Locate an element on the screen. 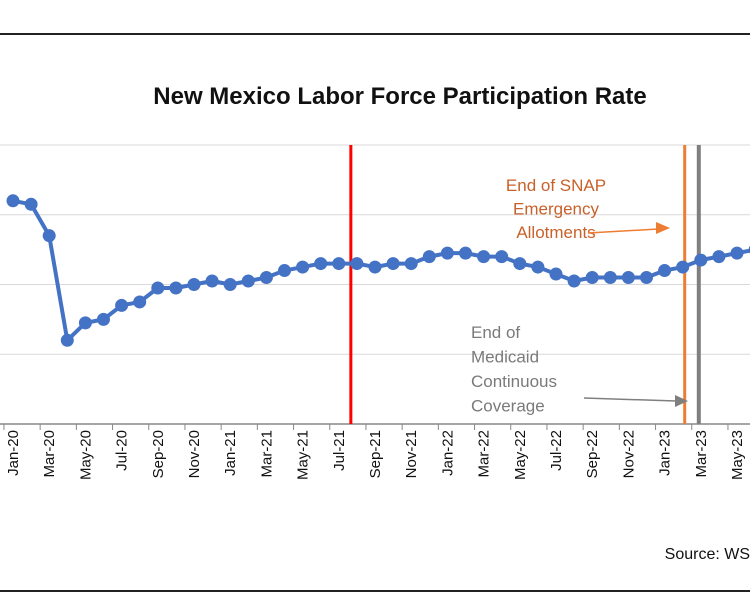  x-tick-label: Mar-22 is located at coordinates (484, 454).